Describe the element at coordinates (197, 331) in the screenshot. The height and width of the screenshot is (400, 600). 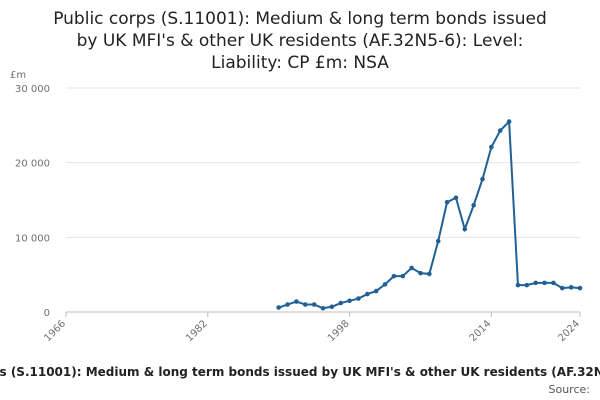
I see `x-tick-label: 1982` at that location.